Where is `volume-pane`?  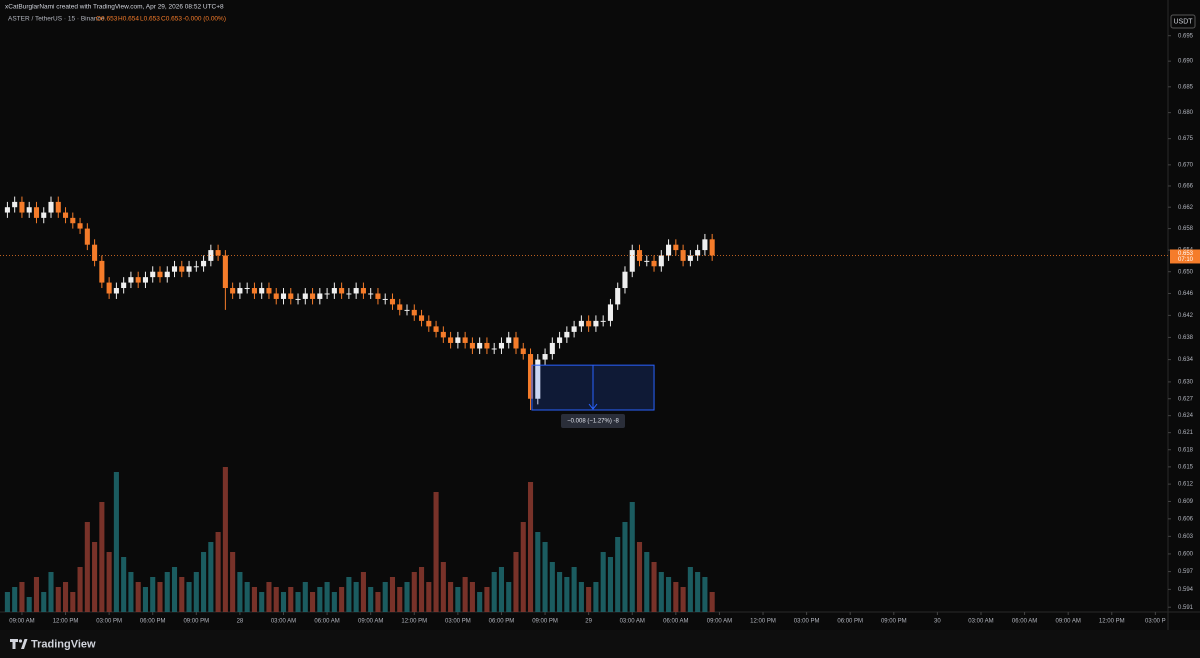
volume-pane is located at coordinates (359, 539).